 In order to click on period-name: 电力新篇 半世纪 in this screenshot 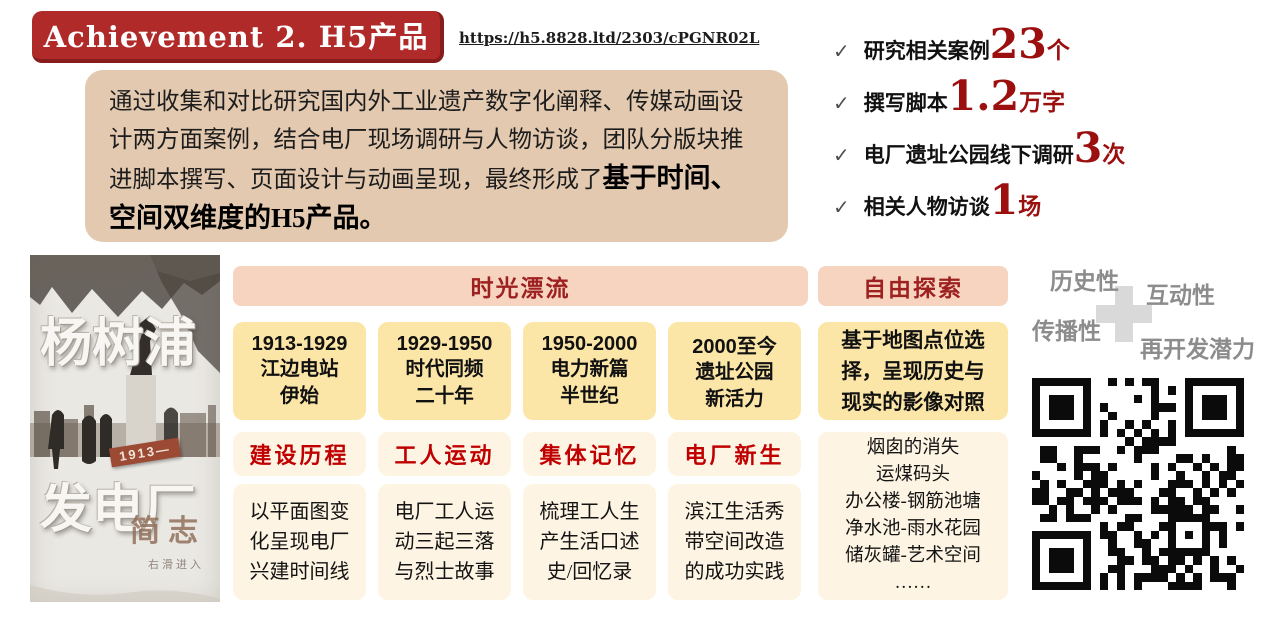, I will do `click(589, 382)`.